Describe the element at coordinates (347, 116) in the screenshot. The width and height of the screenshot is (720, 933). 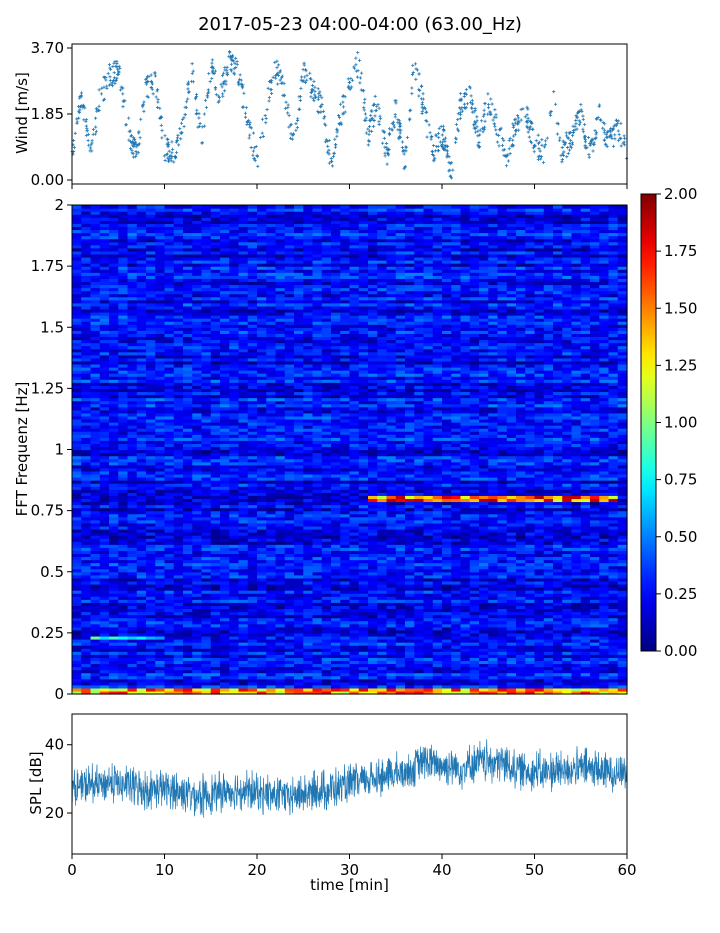
I see `wind-panel` at that location.